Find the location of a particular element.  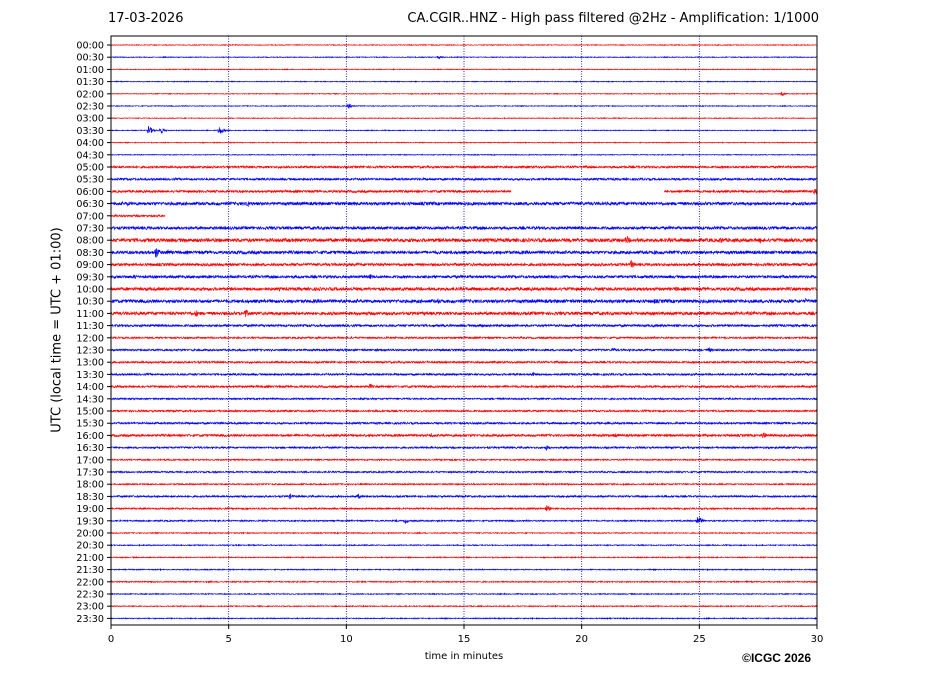

y-tick-label: 02:00 is located at coordinates (90, 94).